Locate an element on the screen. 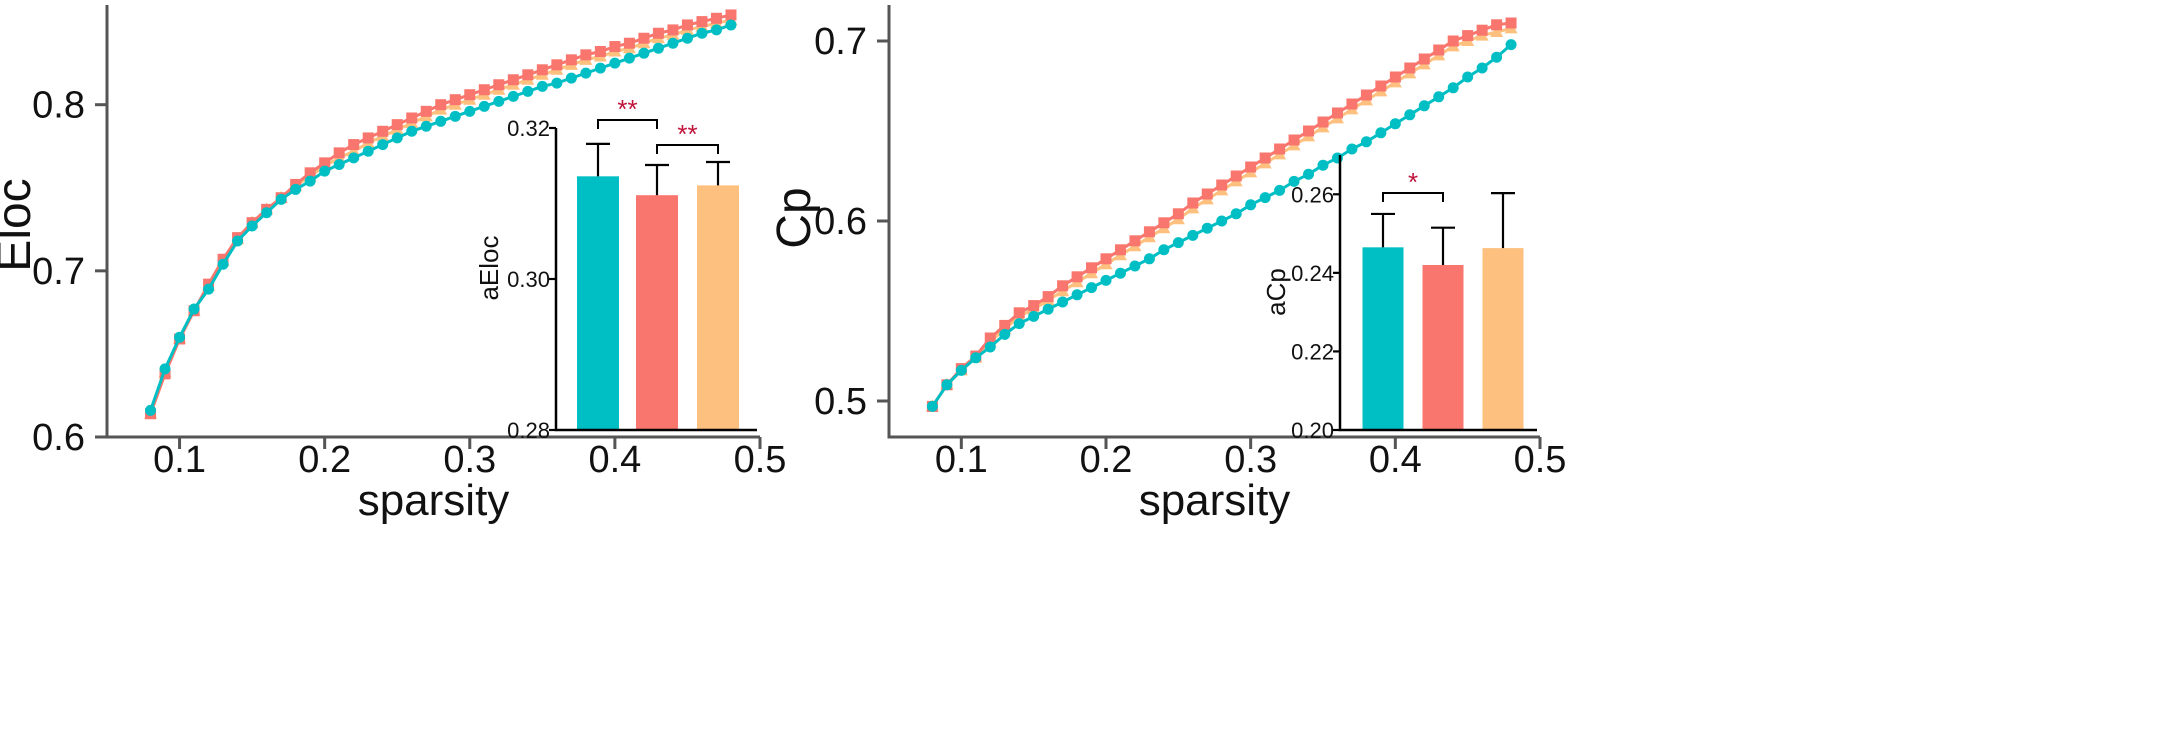  y-tick-label: 0.6 is located at coordinates (840, 222).